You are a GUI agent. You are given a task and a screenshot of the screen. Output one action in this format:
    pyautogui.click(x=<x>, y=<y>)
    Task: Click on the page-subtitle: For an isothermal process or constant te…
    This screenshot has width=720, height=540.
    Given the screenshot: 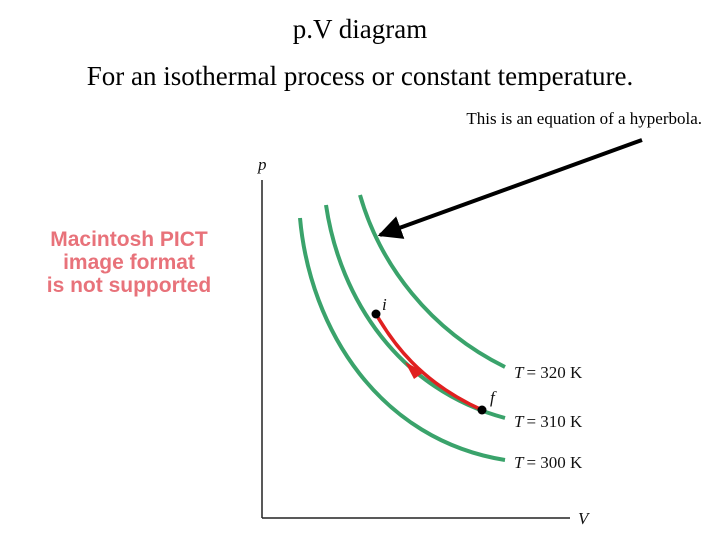 What is the action you would take?
    pyautogui.click(x=360, y=76)
    